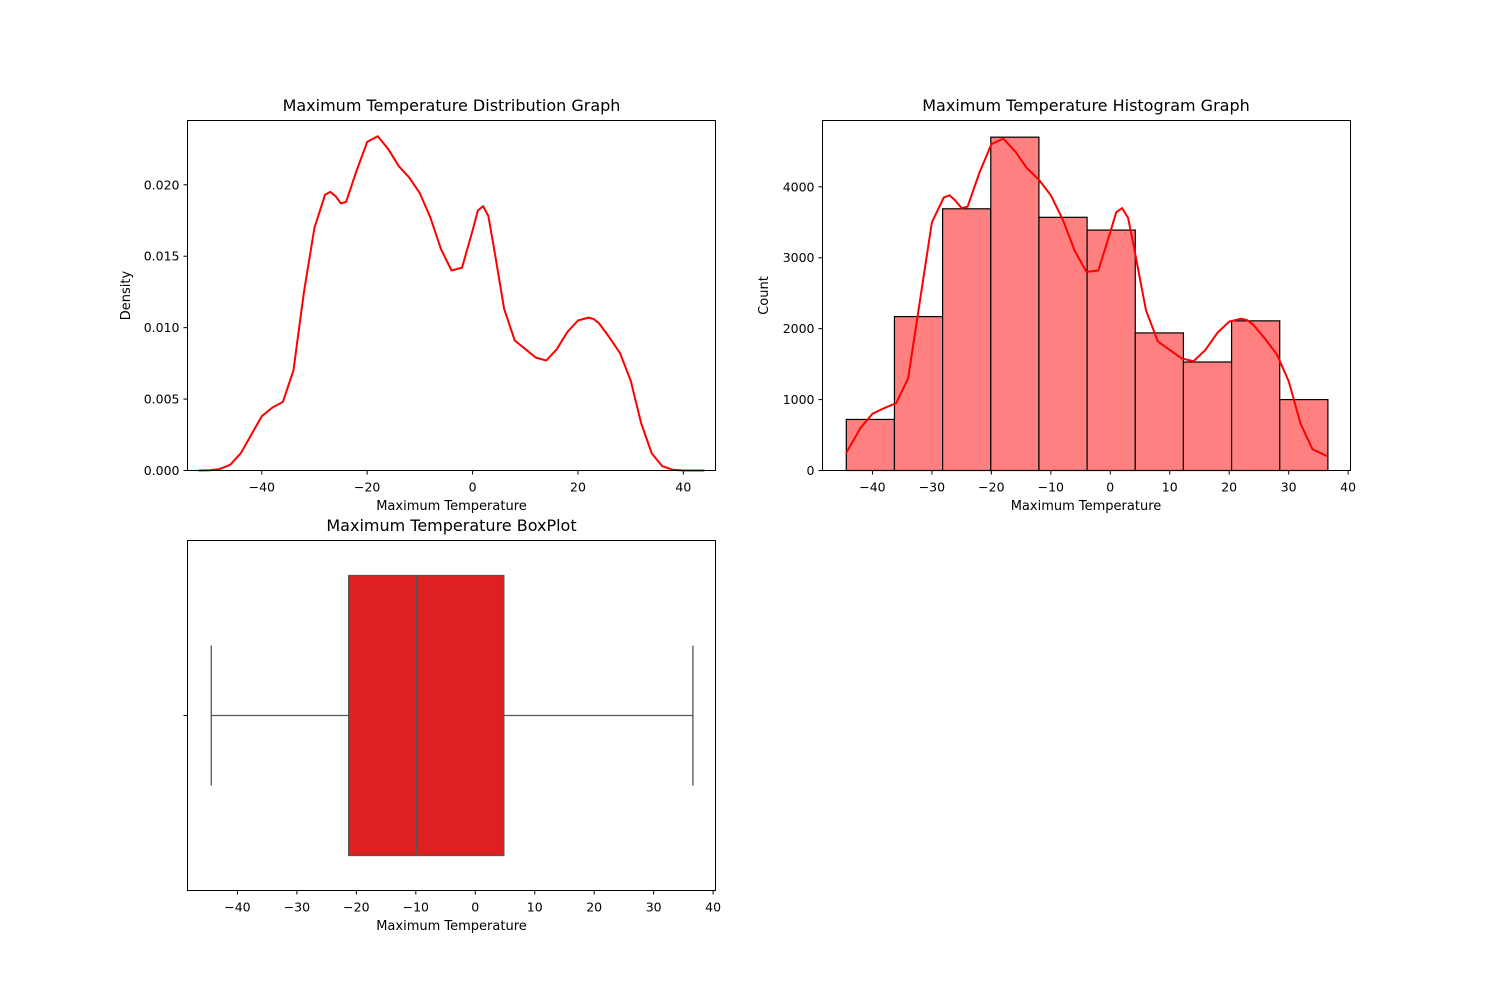  I want to click on histogram-x-tick-label: 10, so click(1170, 487).